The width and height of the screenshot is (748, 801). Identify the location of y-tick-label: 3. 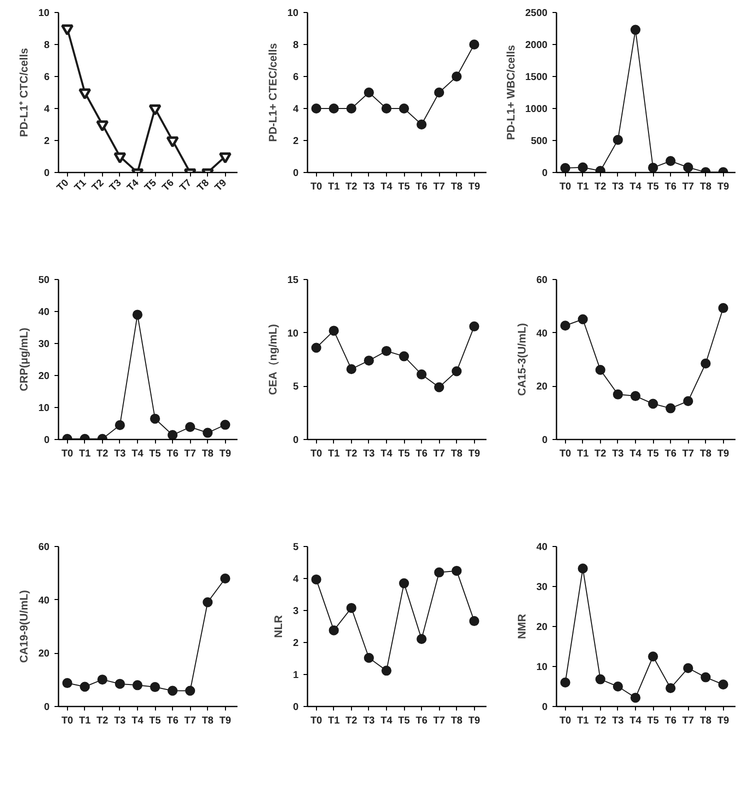
(295, 611).